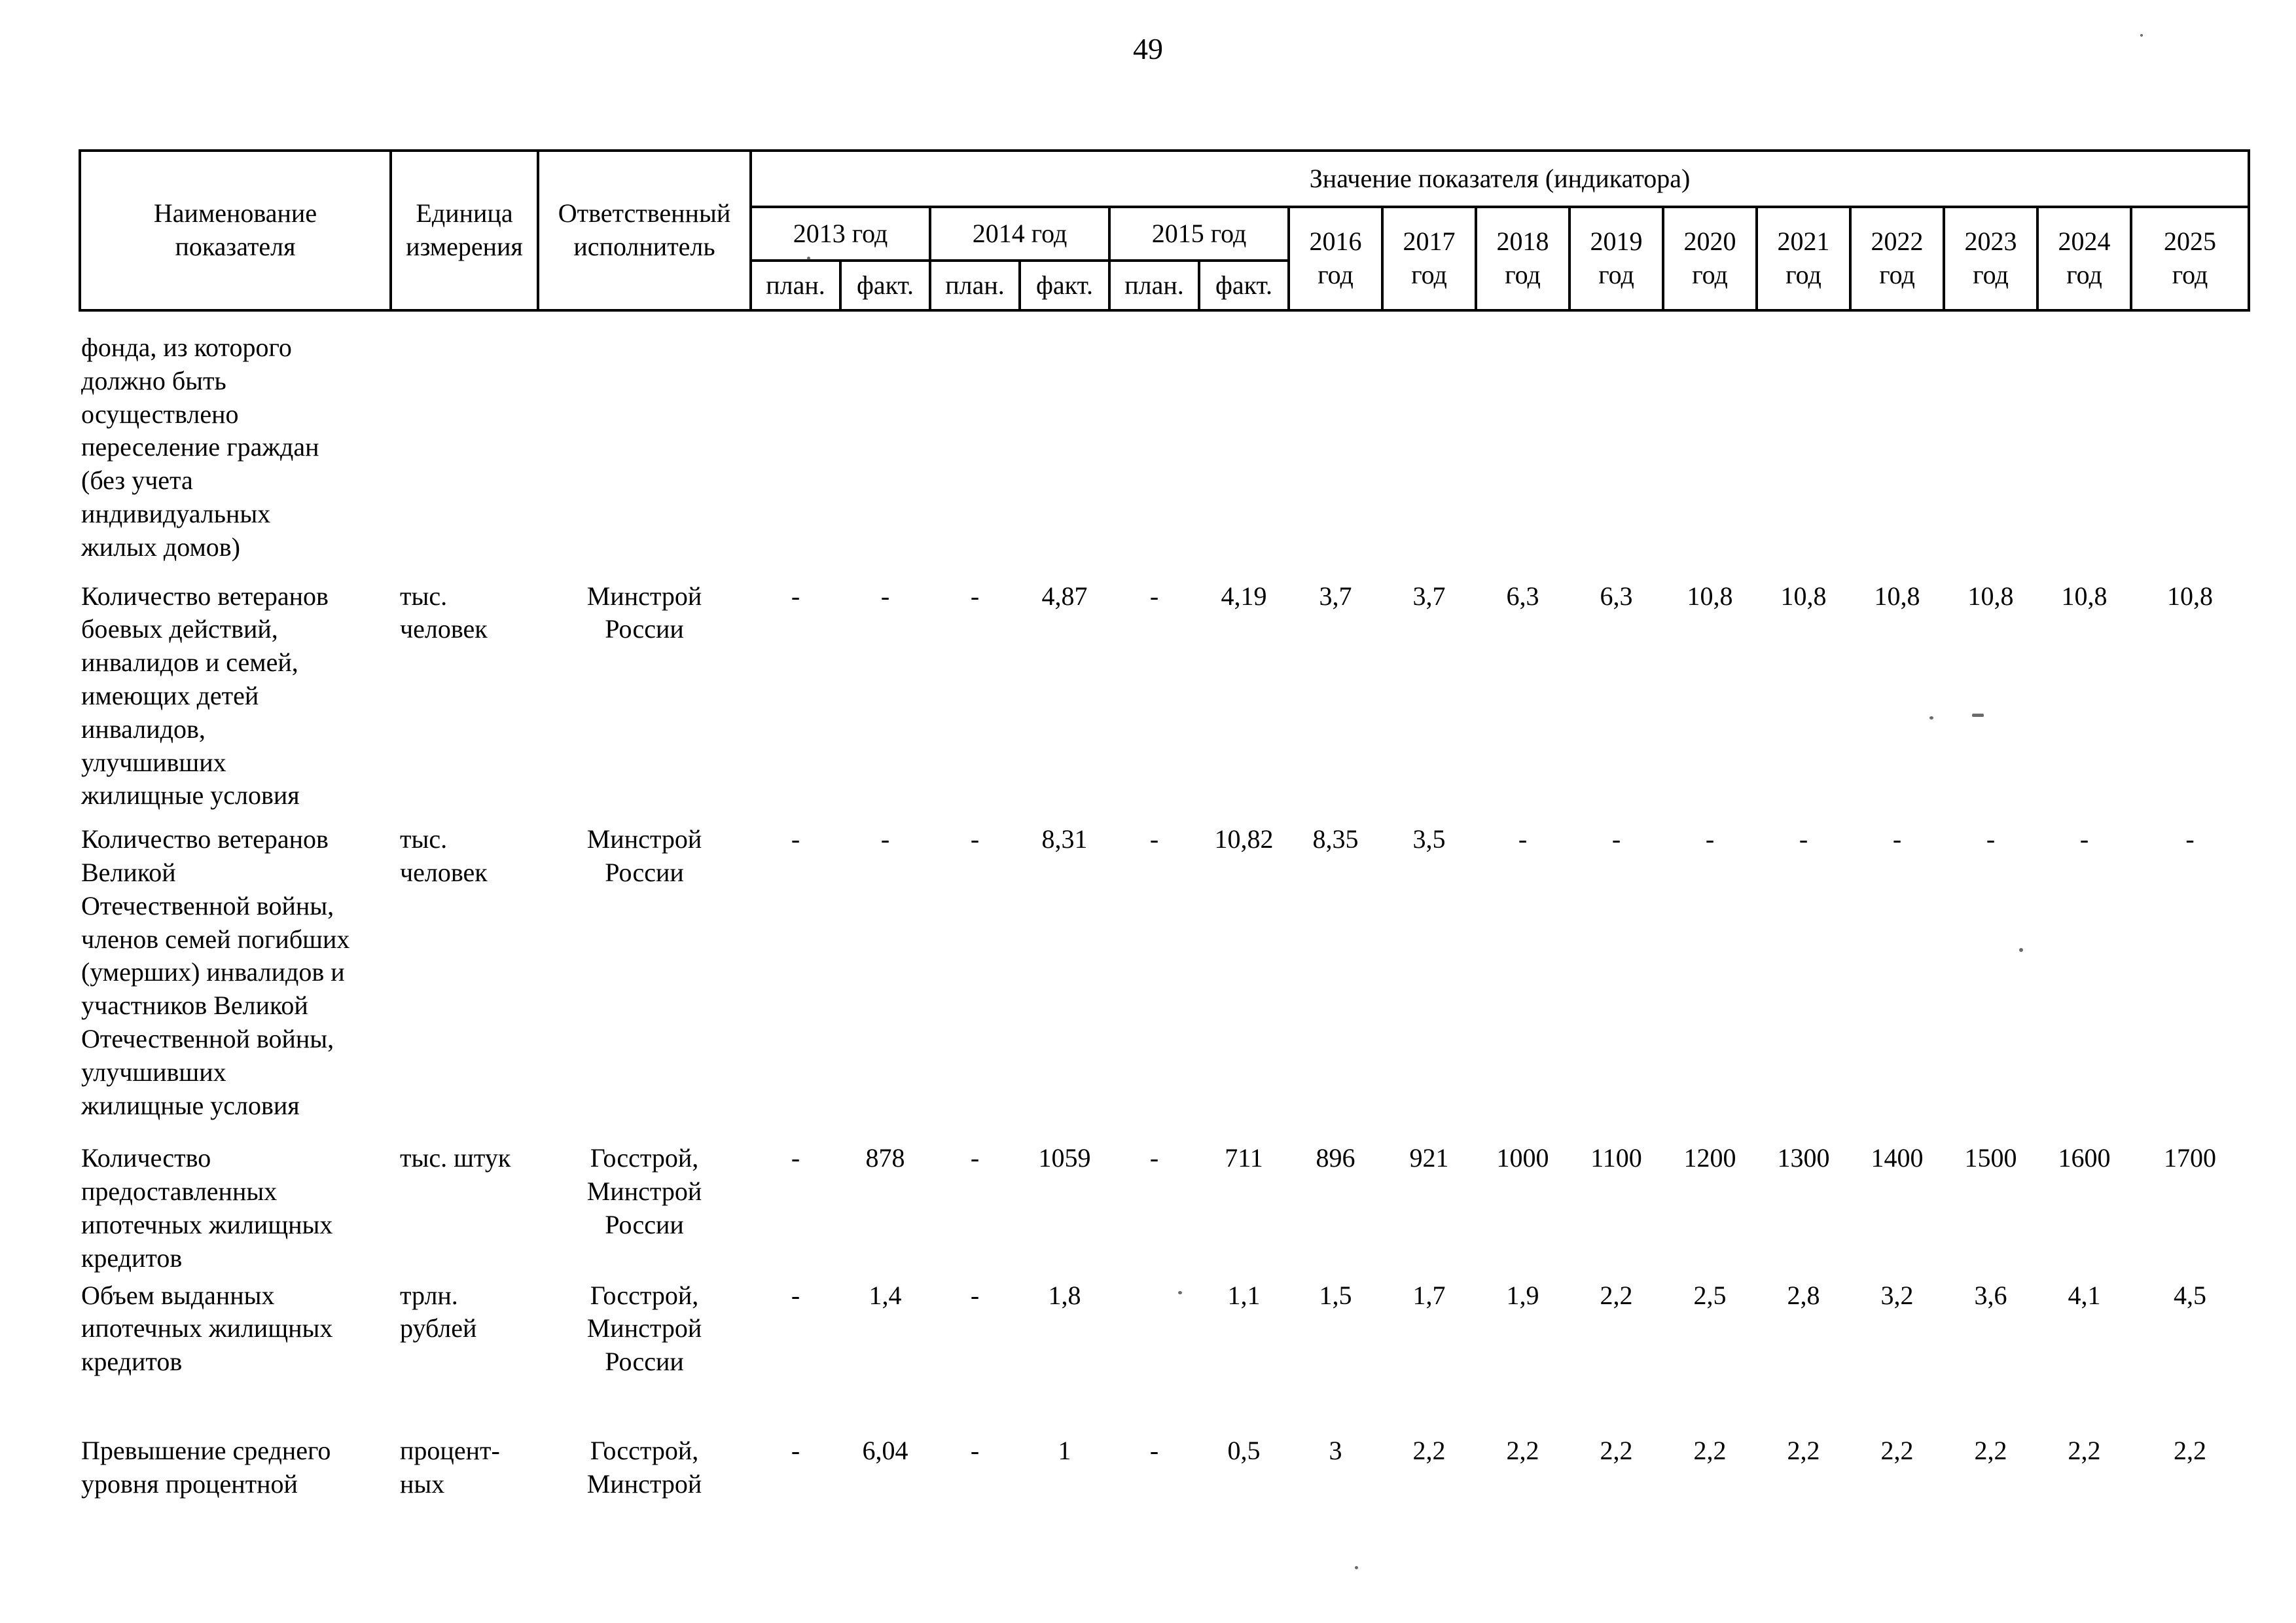  I want to click on value-cell: 711, so click(1244, 1158).